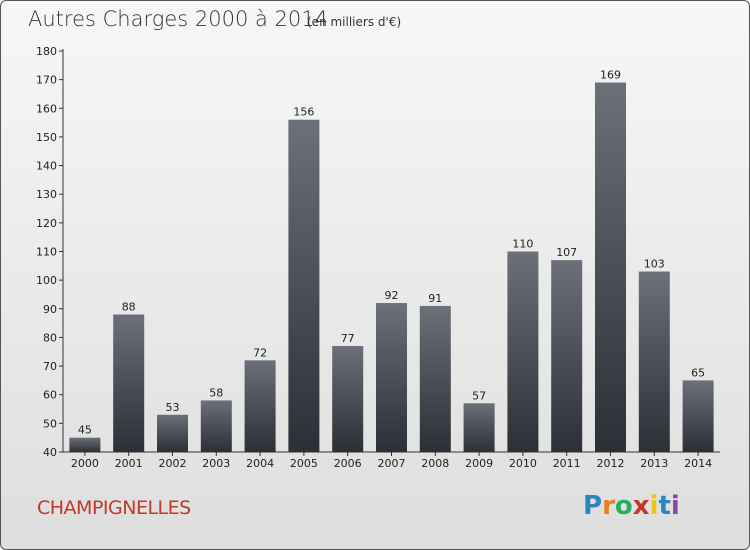  Describe the element at coordinates (348, 338) in the screenshot. I see `data-label: 77` at that location.